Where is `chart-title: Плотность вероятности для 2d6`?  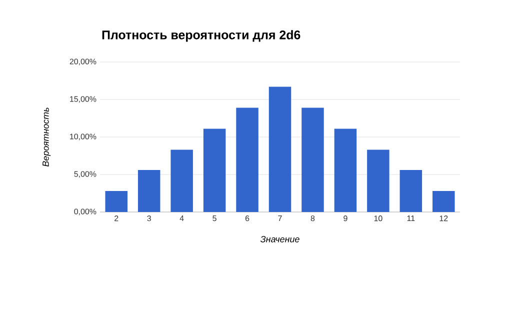 chart-title: Плотность вероятности для 2d6 is located at coordinates (201, 36).